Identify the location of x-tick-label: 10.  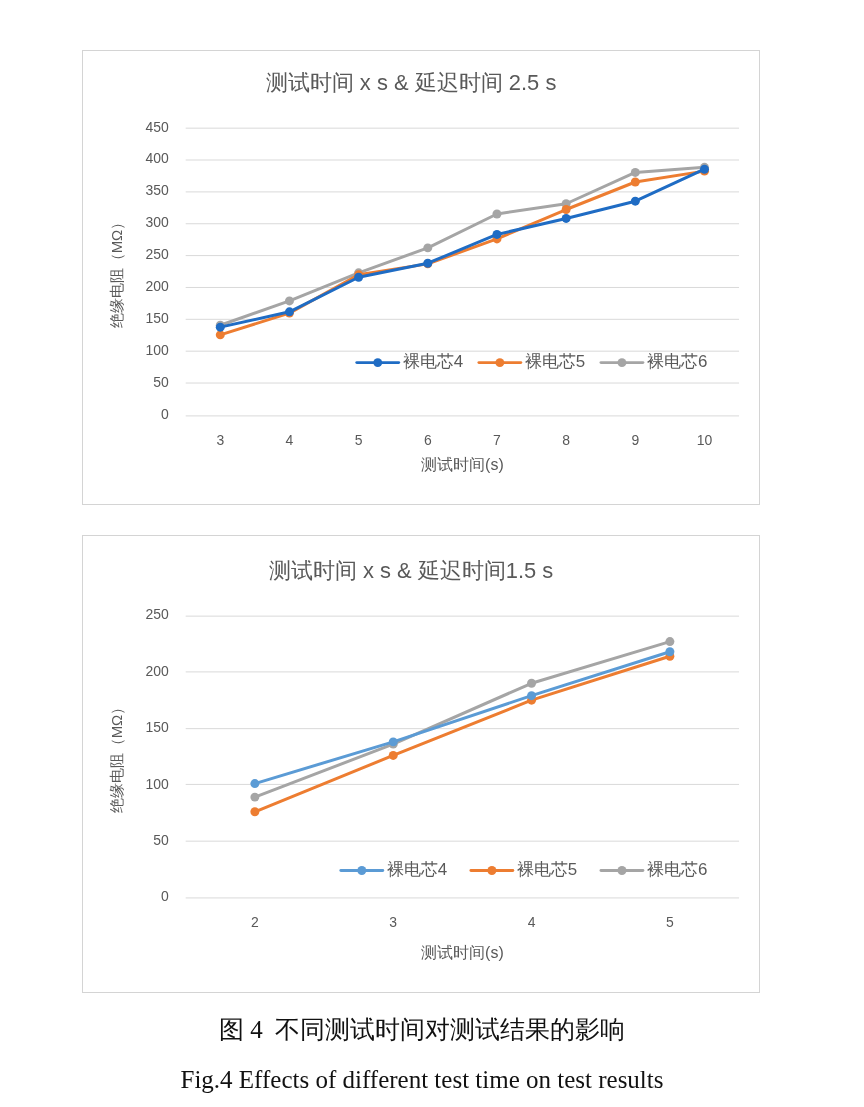
(704, 439).